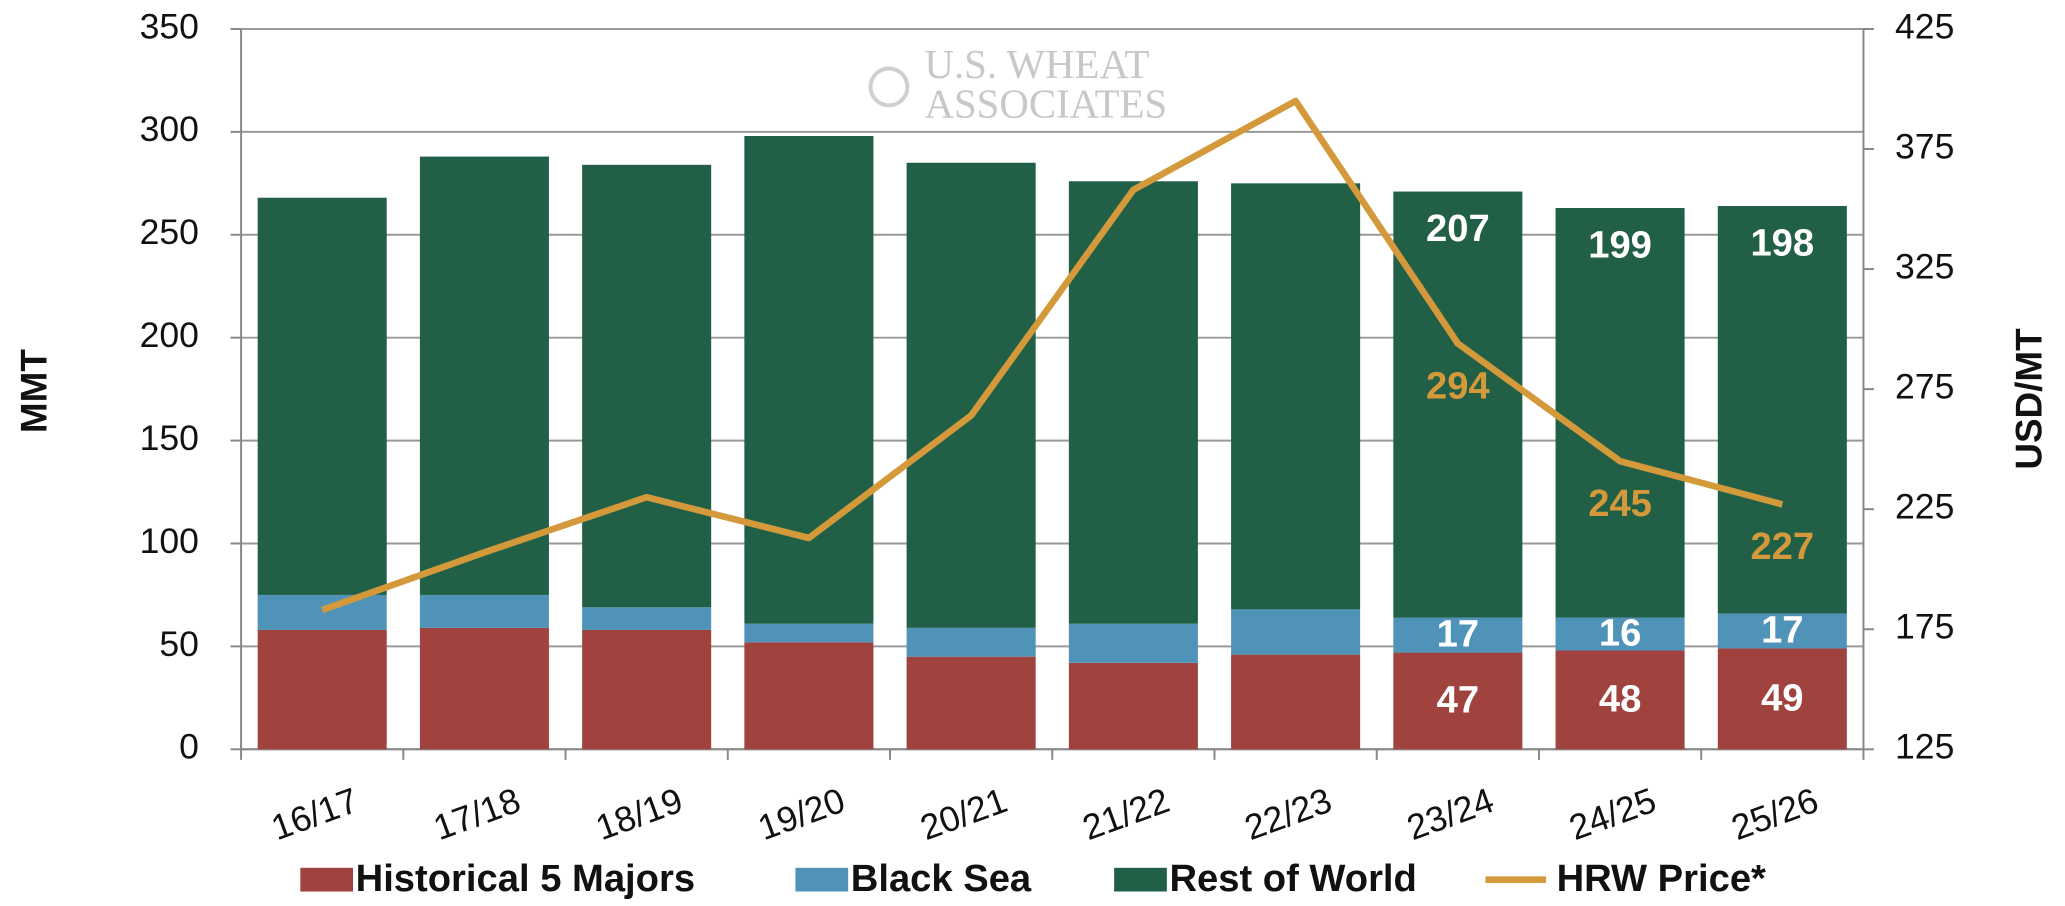 Image resolution: width=2065 pixels, height=906 pixels. I want to click on y-tick-label: 300, so click(169, 129).